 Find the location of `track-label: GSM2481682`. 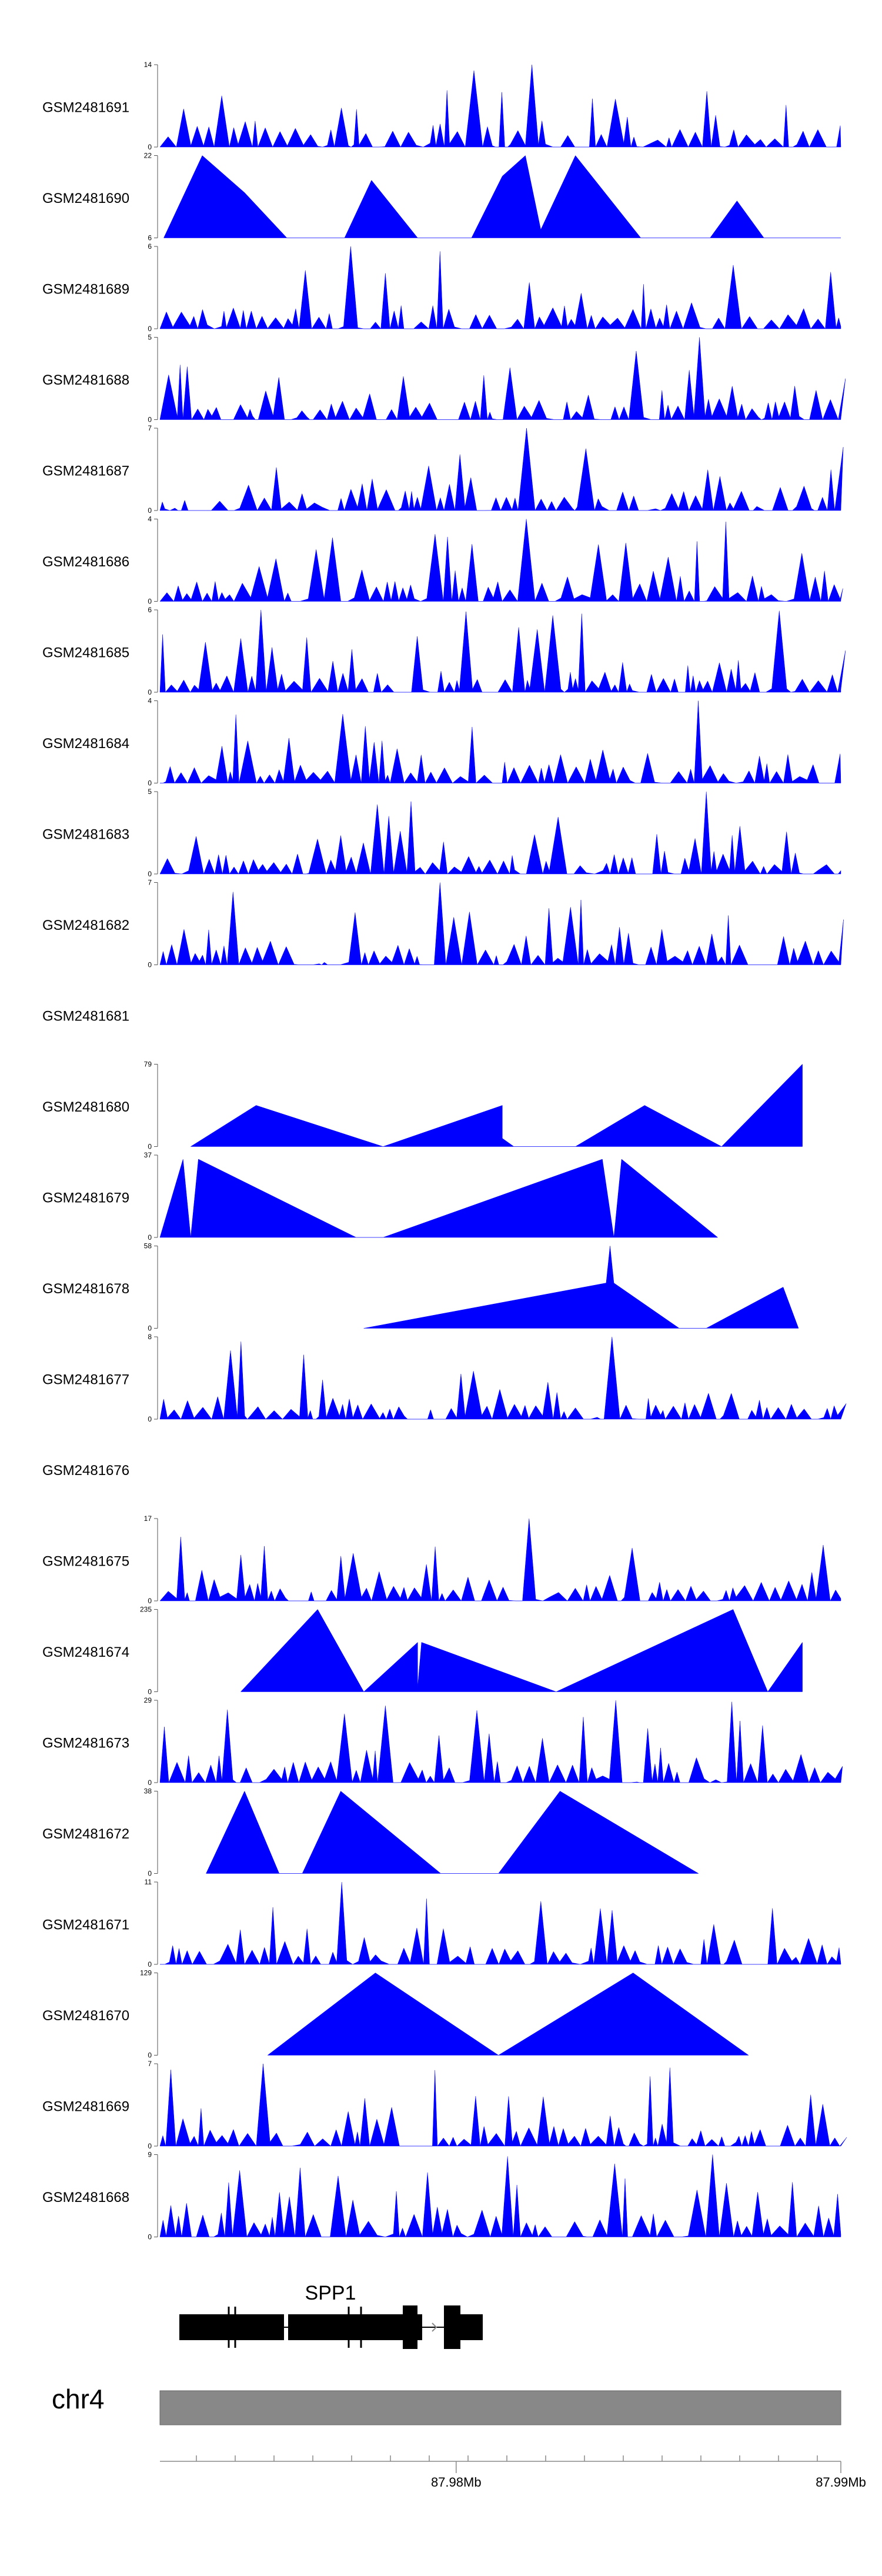

track-label: GSM2481682 is located at coordinates (85, 925).